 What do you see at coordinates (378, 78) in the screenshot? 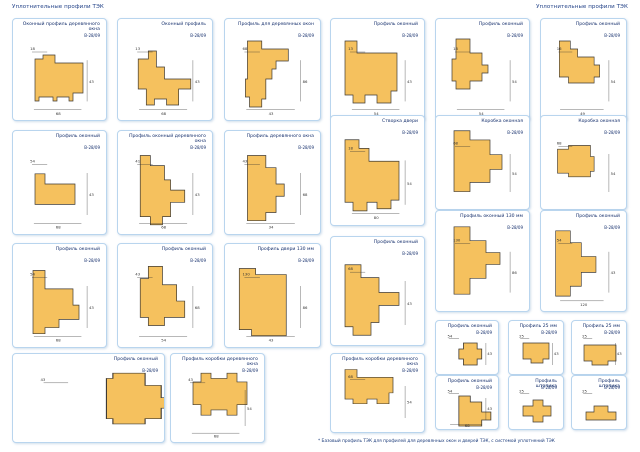
I see `profile-drawing: 13 43 54` at bounding box center [378, 78].